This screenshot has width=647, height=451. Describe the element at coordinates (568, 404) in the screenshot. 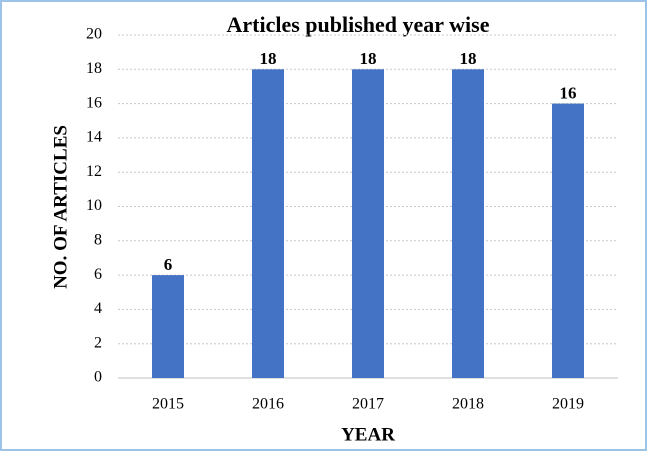

I see `x-tick-label: 2019` at that location.